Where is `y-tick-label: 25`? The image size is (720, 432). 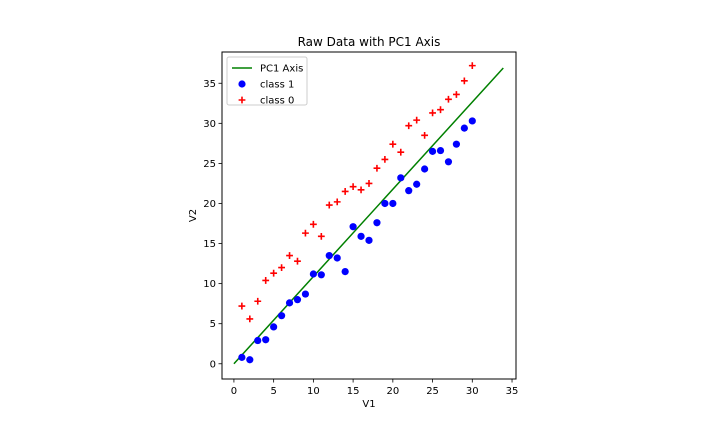 y-tick-label: 25 is located at coordinates (209, 164).